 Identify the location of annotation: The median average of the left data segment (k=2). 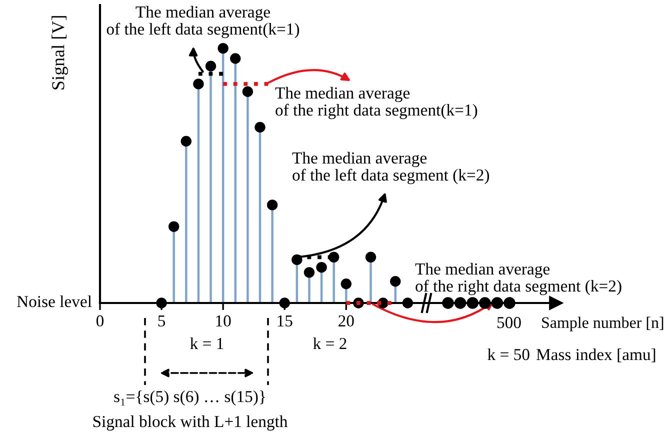
(391, 168).